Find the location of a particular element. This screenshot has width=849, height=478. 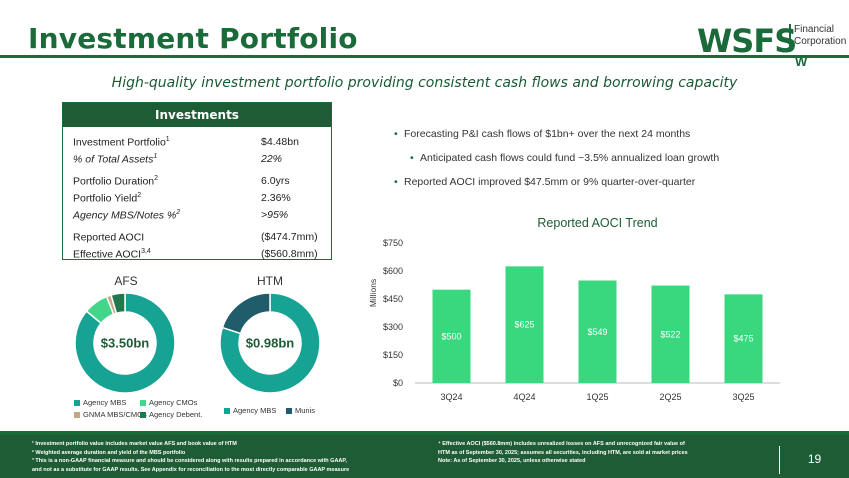

page-title: Investment Portfolio is located at coordinates (193, 38).